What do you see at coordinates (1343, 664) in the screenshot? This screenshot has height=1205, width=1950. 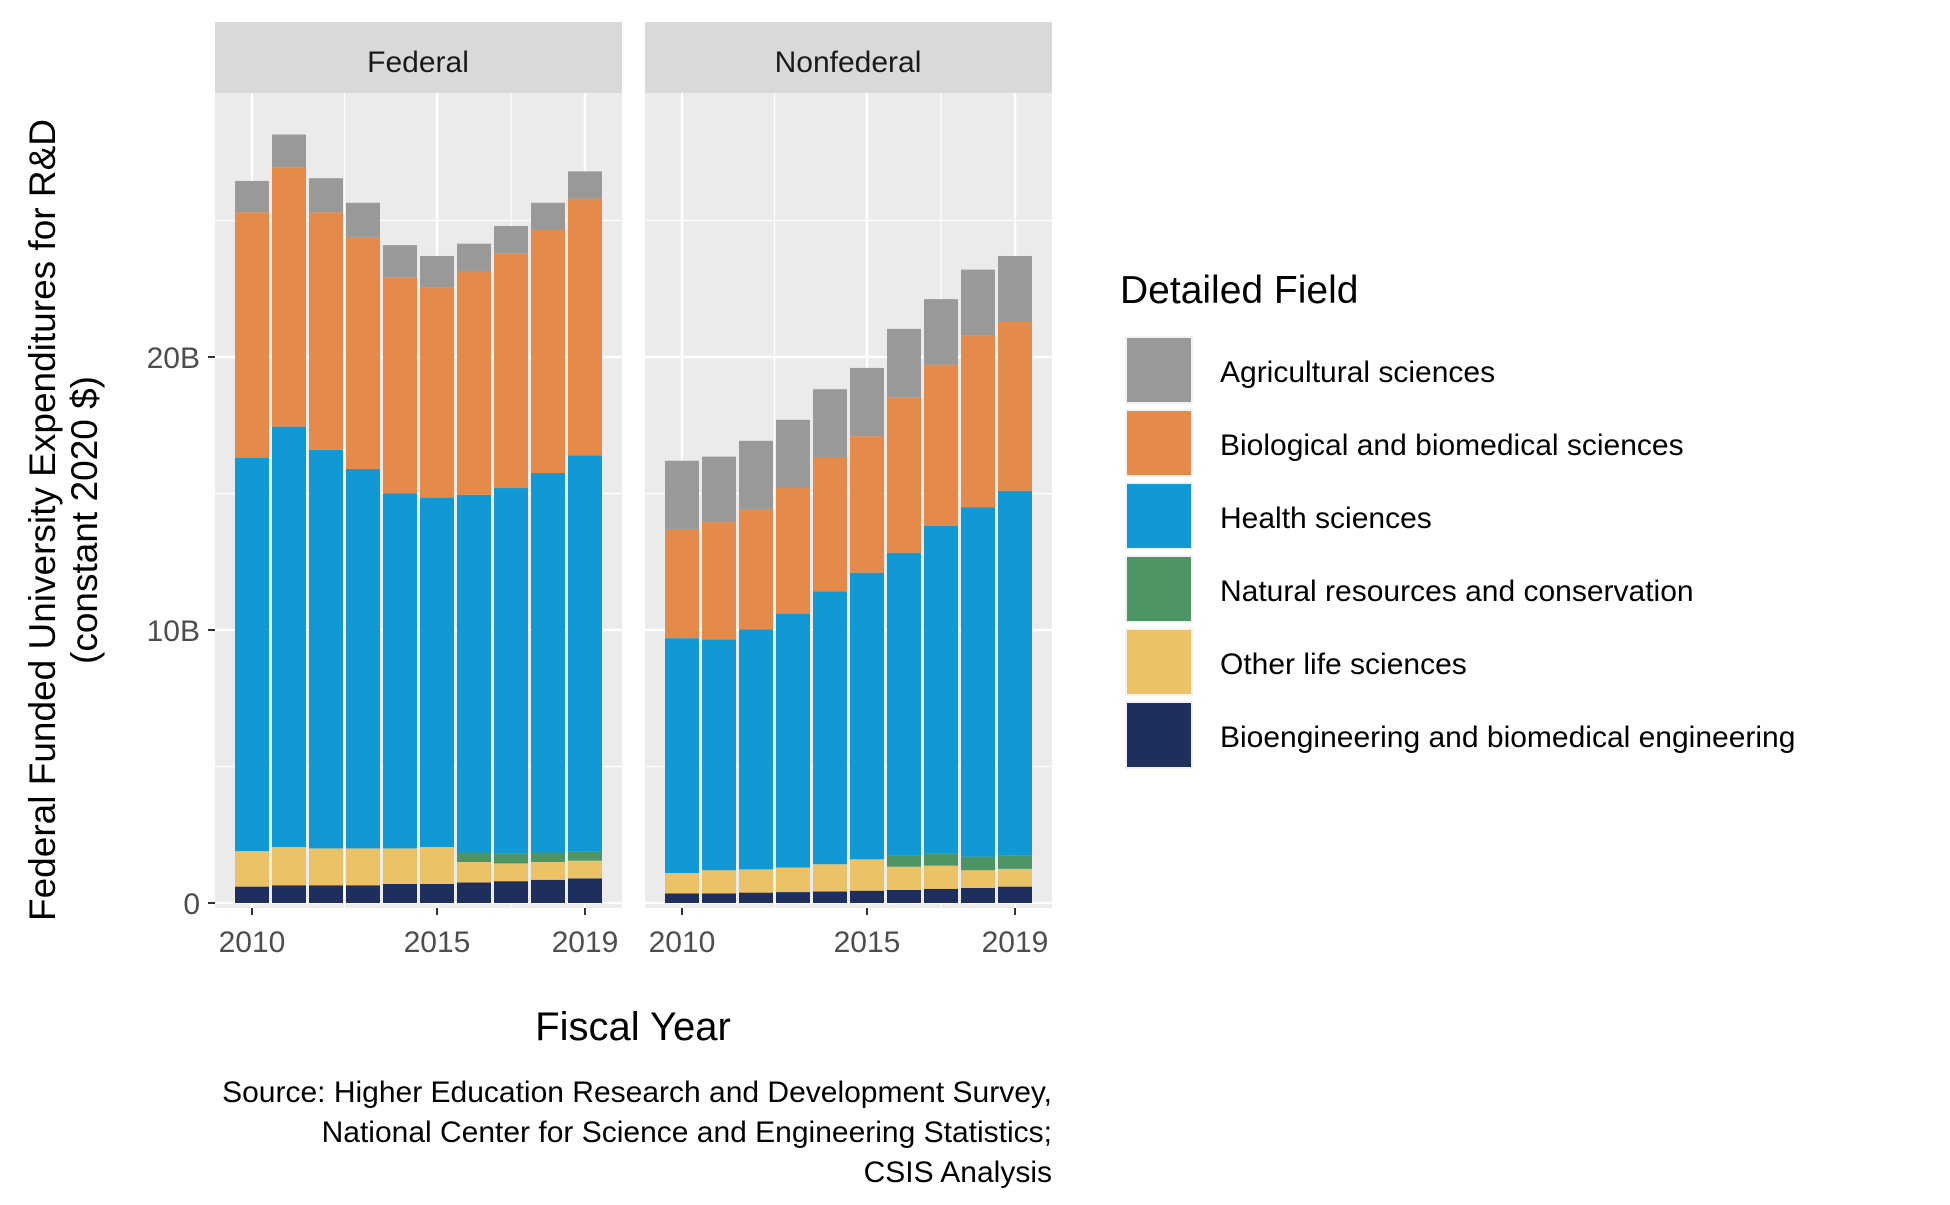 I see `legend-label: Other life sciences` at bounding box center [1343, 664].